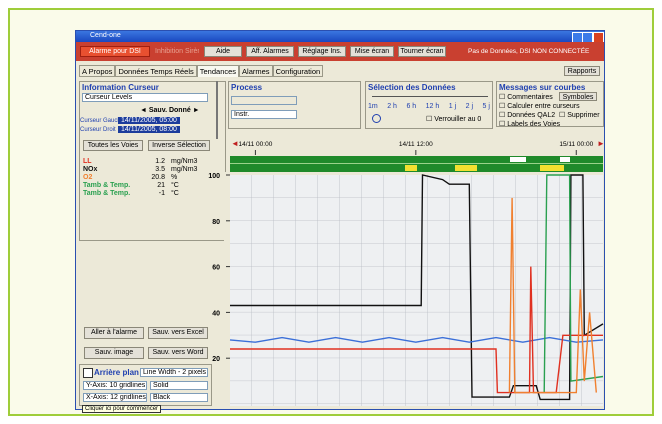  Describe the element at coordinates (148, 162) in the screenshot. I see `channel-row: LL 1.2 mg/Nm3` at that location.